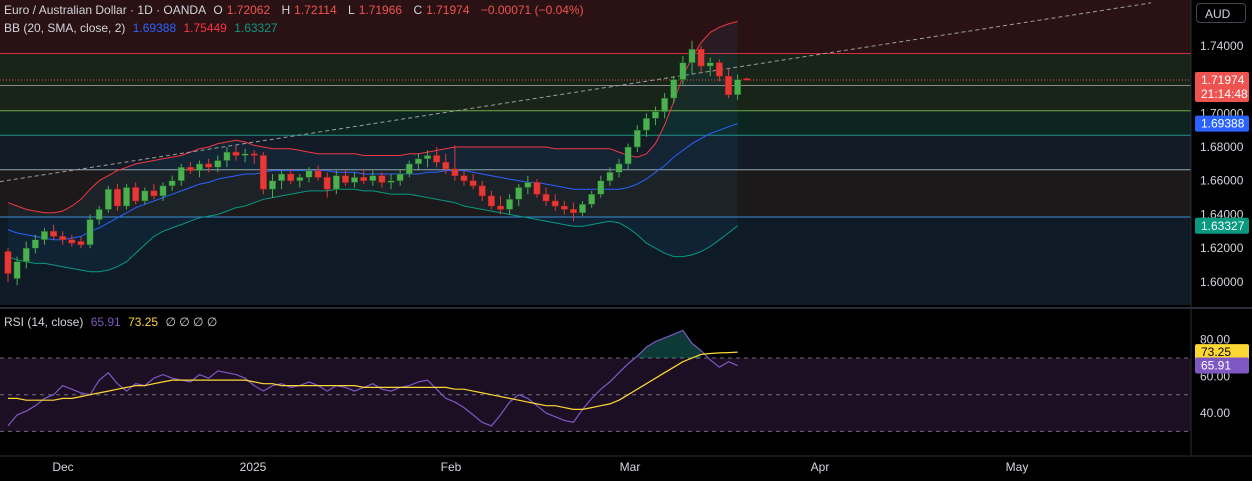 Image resolution: width=1252 pixels, height=481 pixels. What do you see at coordinates (191, 322) in the screenshot?
I see `rsi-extra: ∅ ∅ ∅ ∅` at bounding box center [191, 322].